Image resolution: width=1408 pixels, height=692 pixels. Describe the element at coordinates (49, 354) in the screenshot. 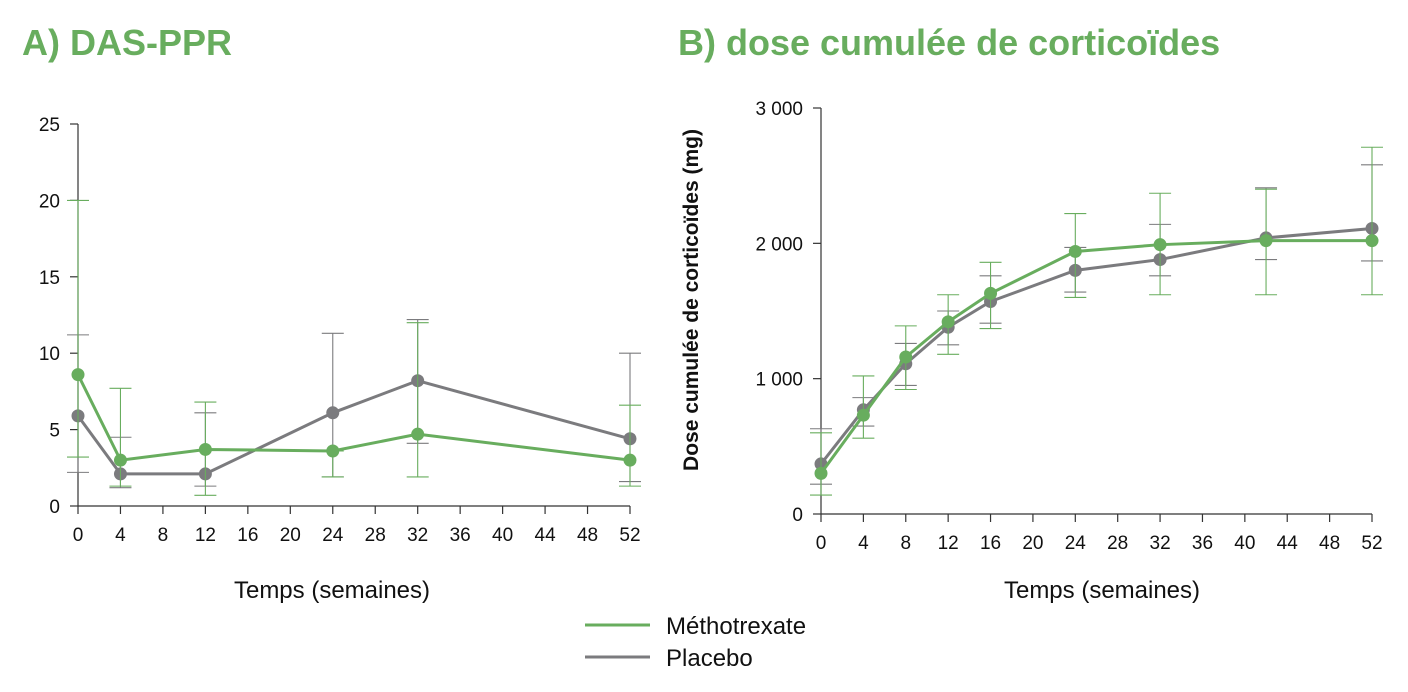

I see `y-tick-label: 10` at that location.